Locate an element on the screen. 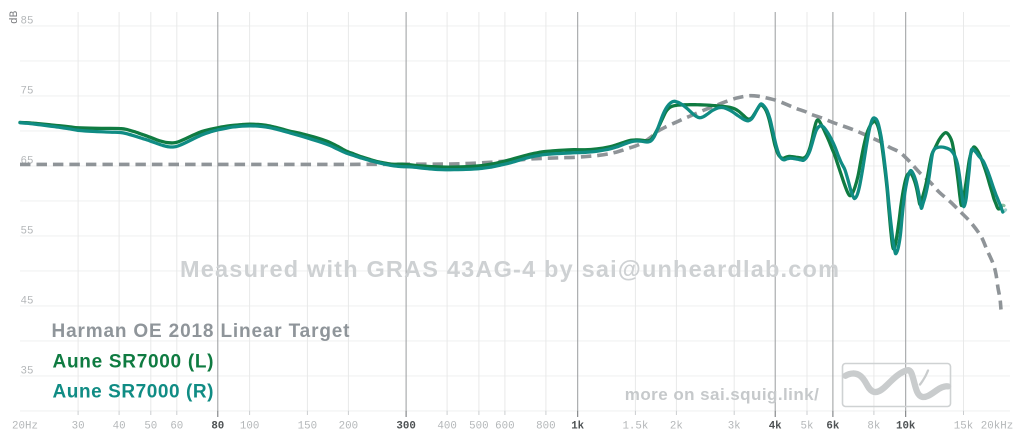 This screenshot has height=442, width=1022. svg-text: 80 is located at coordinates (217, 426).